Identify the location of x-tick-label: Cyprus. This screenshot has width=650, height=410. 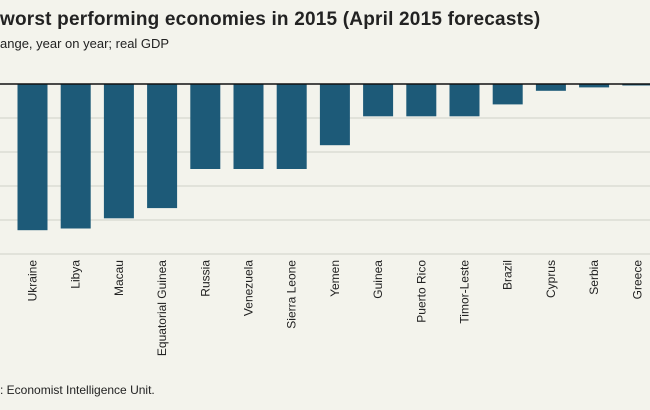
(551, 279).